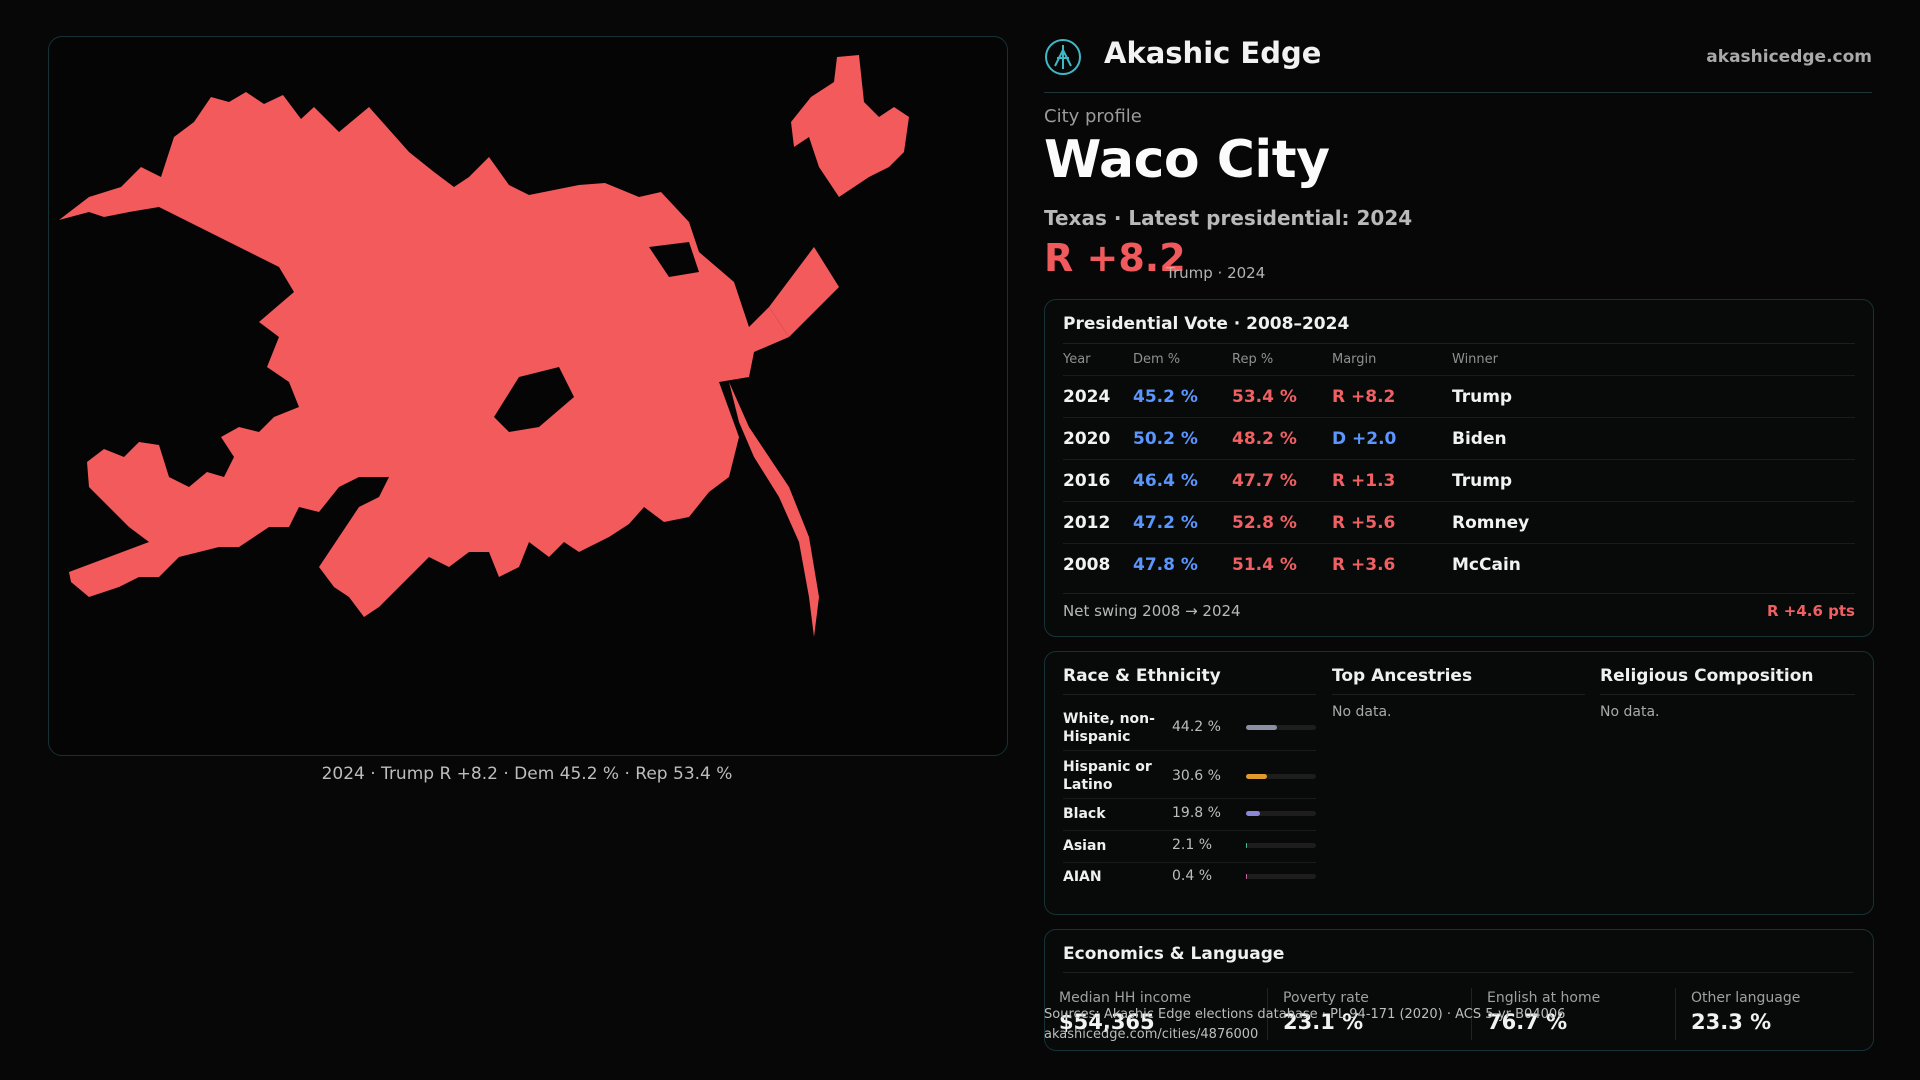  Describe the element at coordinates (1491, 523) in the screenshot. I see `cell-winner: Romney` at that location.